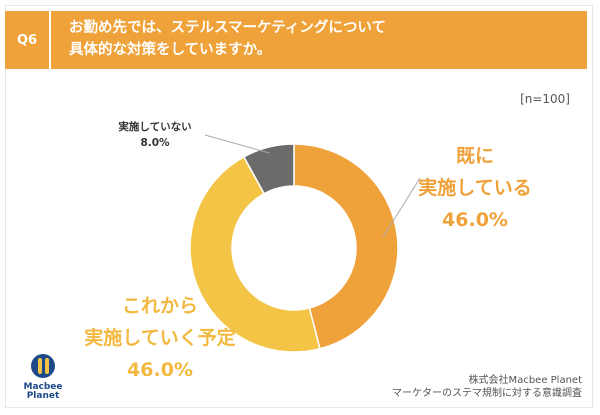 This screenshot has width=600, height=415. What do you see at coordinates (227, 28) in the screenshot?
I see `question-line-1: お勤め先では、ステルスマーケティングについて` at bounding box center [227, 28].